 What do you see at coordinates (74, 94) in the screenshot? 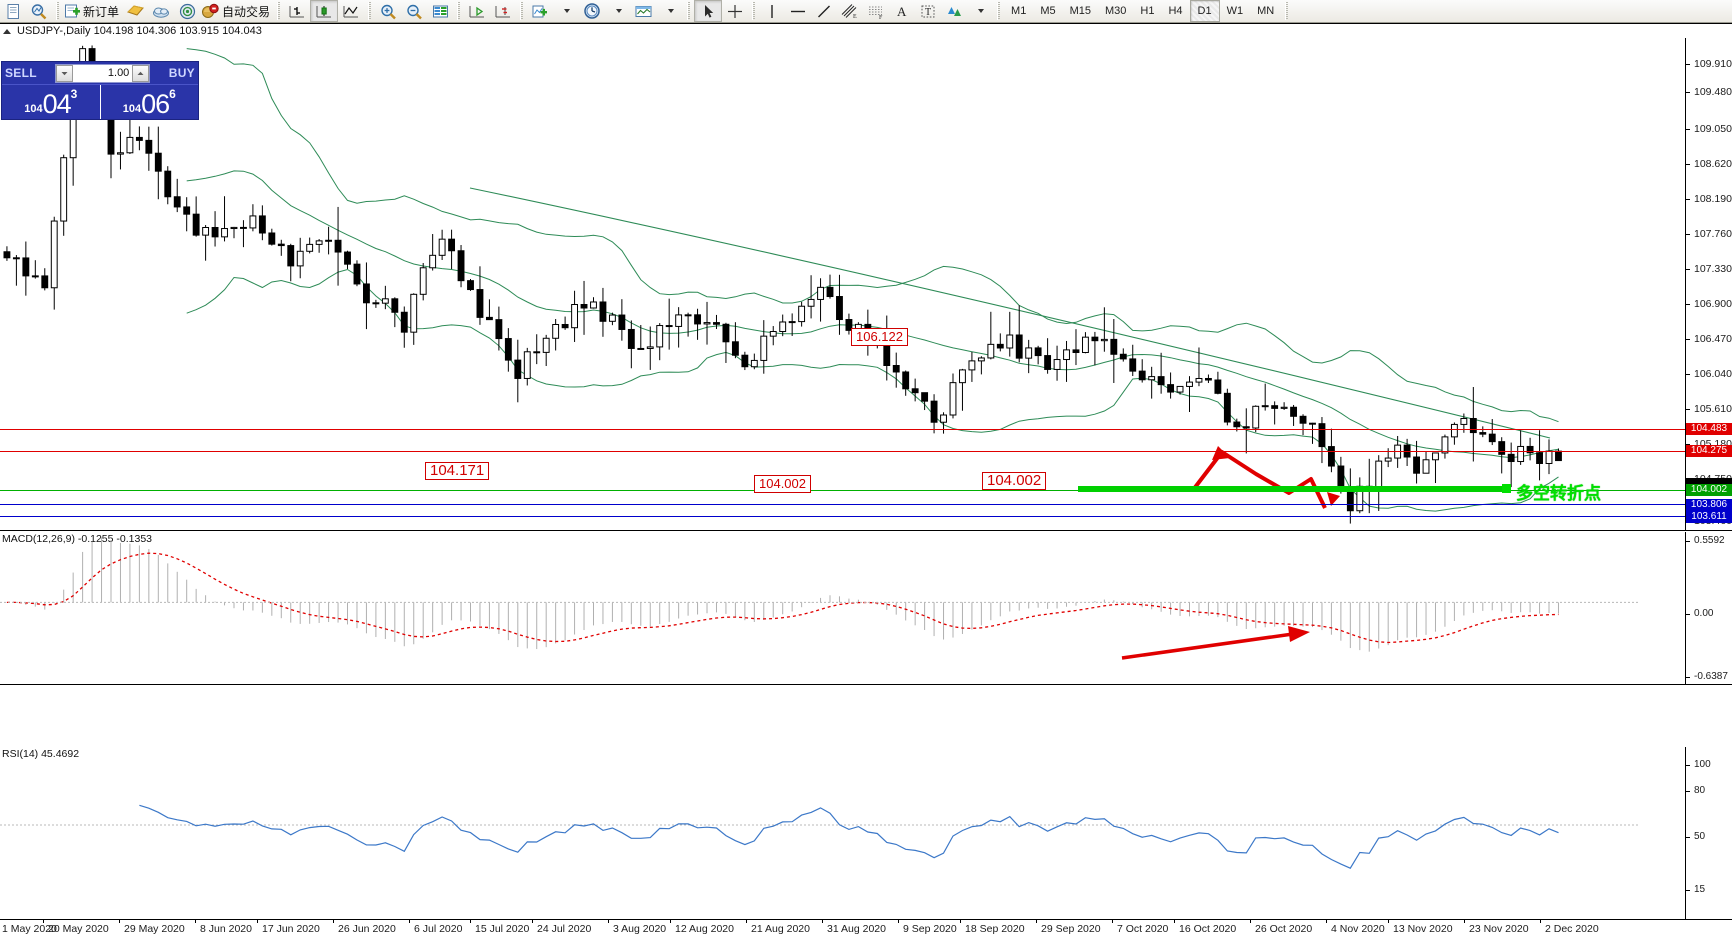
I see `sell-price-fraction: 3` at bounding box center [74, 94].